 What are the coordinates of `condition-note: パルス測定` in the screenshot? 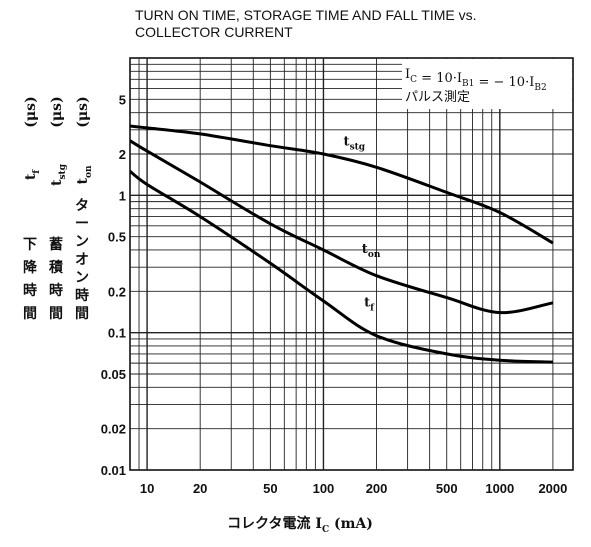 It's located at (437, 97).